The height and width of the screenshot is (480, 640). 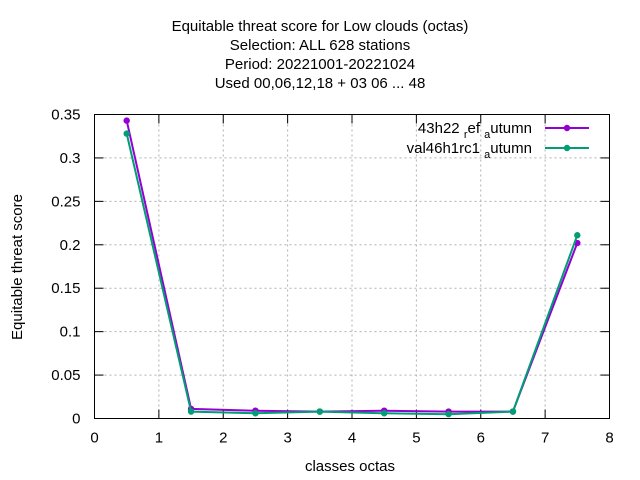 What do you see at coordinates (17, 267) in the screenshot?
I see `y-axis-label: Equitable threat score` at bounding box center [17, 267].